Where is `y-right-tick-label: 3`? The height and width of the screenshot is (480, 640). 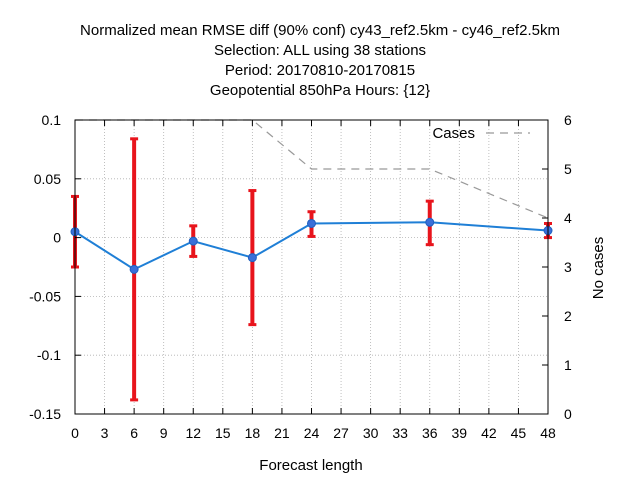 y-right-tick-label: 3 is located at coordinates (568, 267).